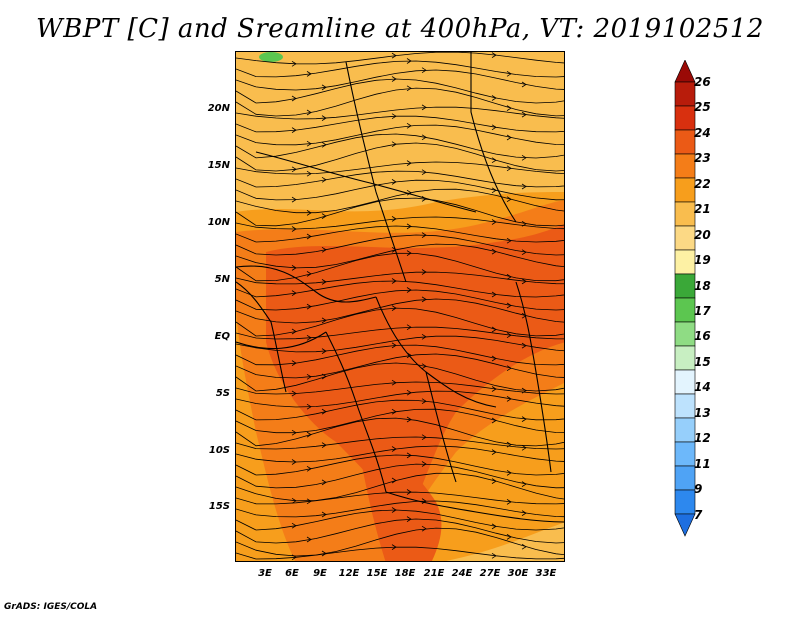  I want to click on latitude-label: 15S, so click(219, 506).